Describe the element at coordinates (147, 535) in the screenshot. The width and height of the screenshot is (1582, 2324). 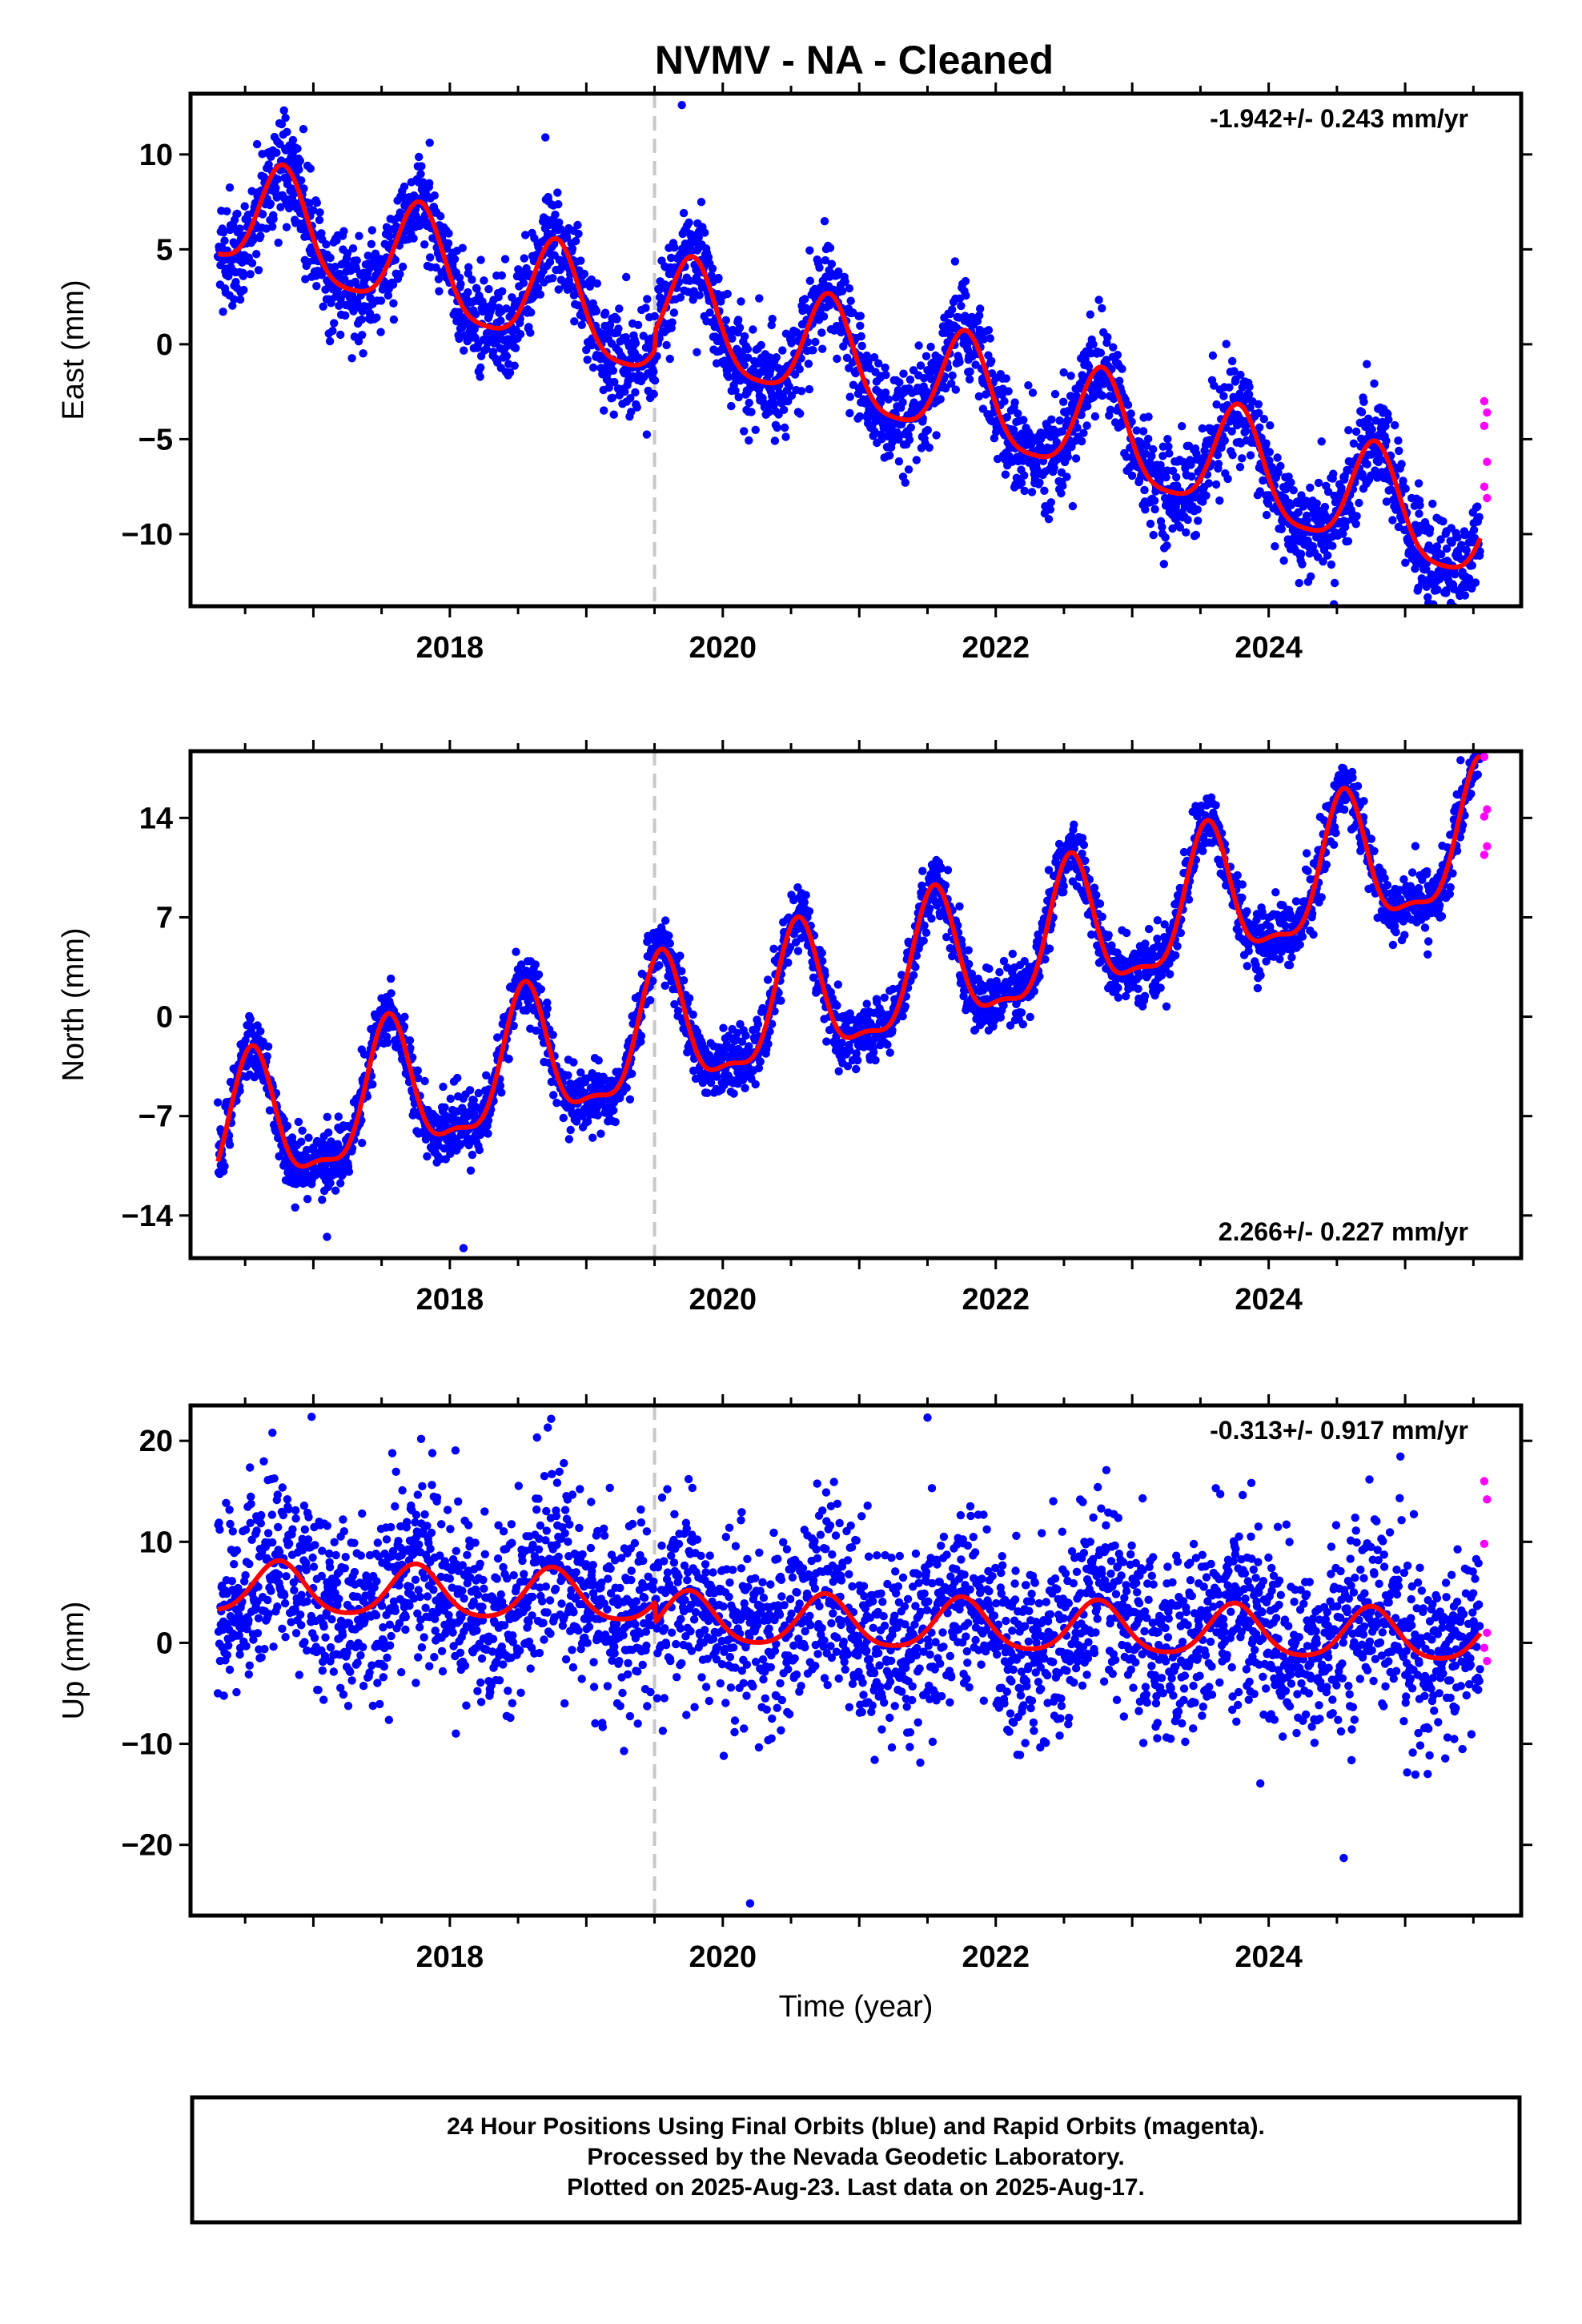
I see `east-y-tick-label: −10` at that location.